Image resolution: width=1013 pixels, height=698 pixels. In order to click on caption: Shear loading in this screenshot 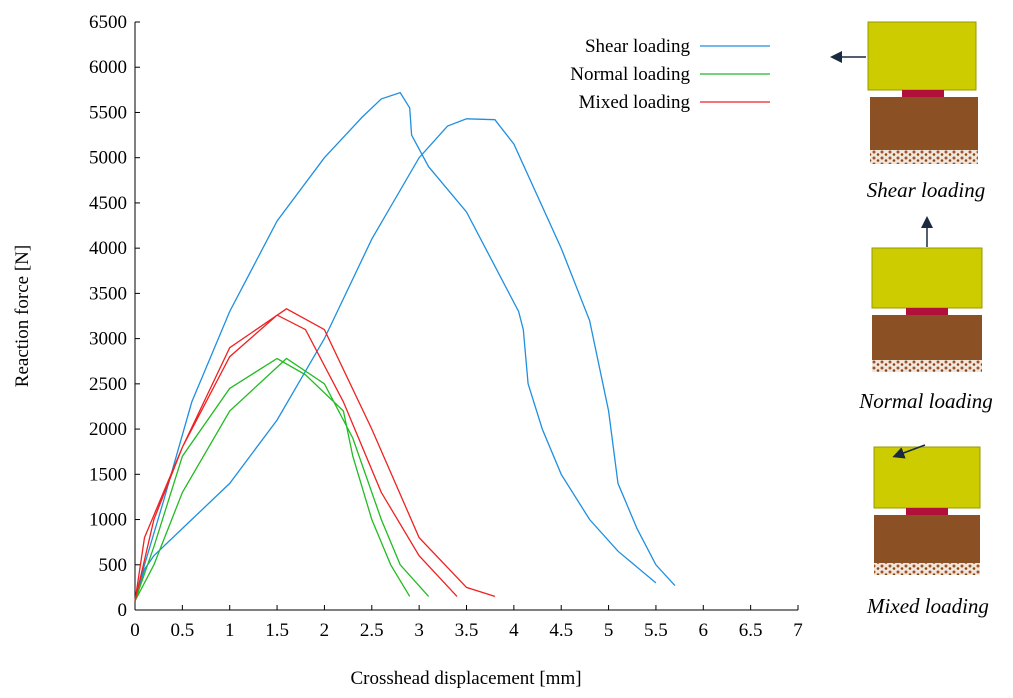, I will do `click(926, 190)`.